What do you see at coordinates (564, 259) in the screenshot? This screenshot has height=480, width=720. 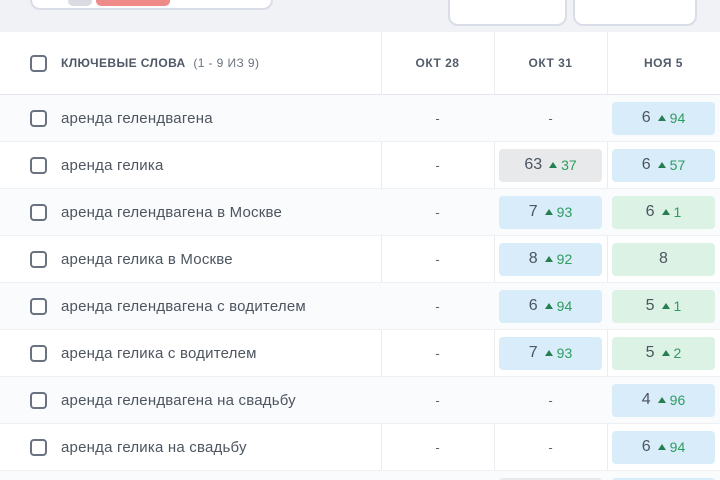 I see `rank-change-value: 92` at bounding box center [564, 259].